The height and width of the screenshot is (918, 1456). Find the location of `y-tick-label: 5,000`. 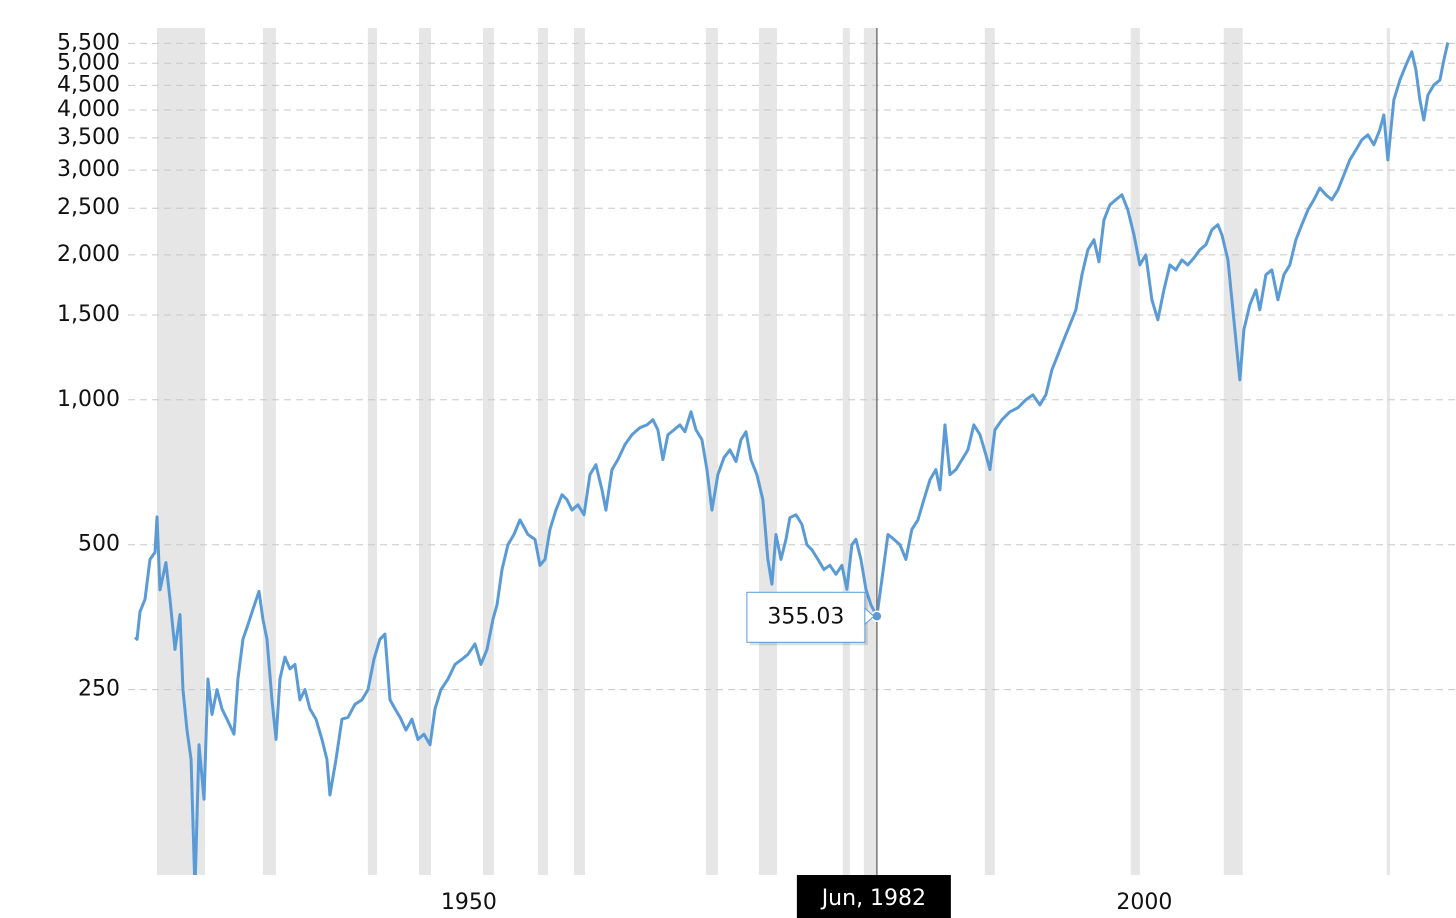

y-tick-label: 5,000 is located at coordinates (88, 62).